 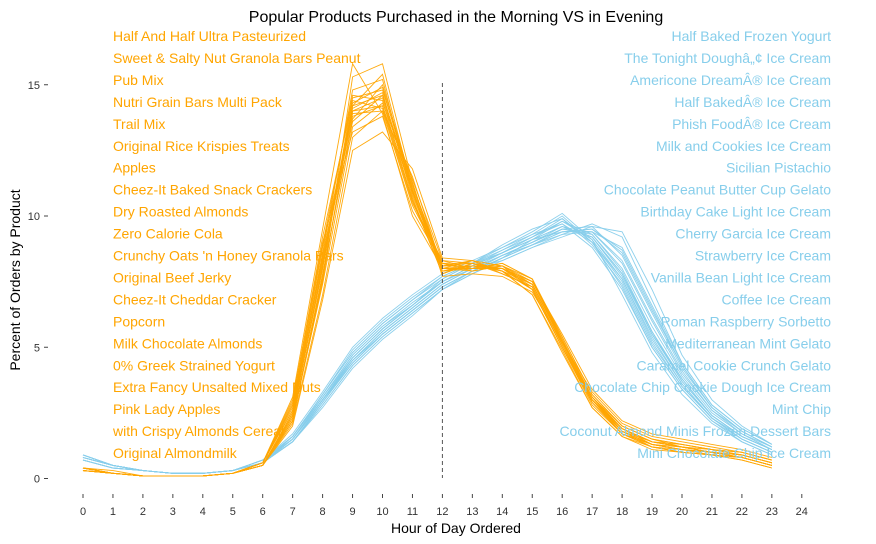 What do you see at coordinates (702, 387) in the screenshot?
I see `evening-product-label: Chocolate Chip Cookie Dough Ice Cream` at bounding box center [702, 387].